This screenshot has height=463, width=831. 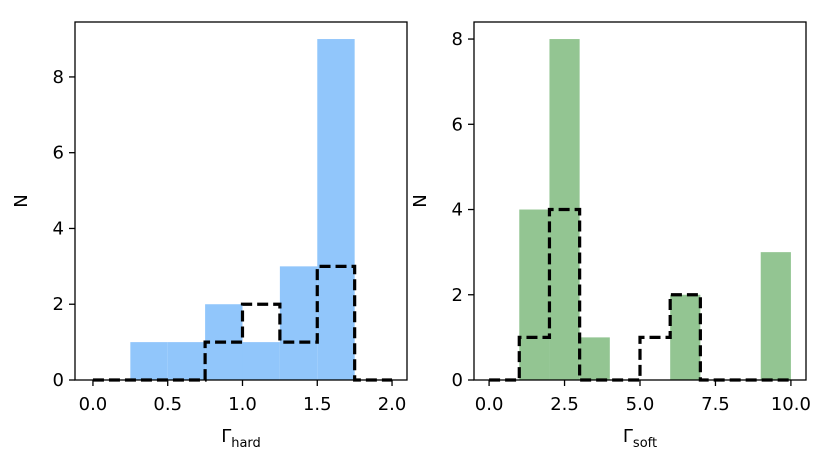 I want to click on panel1-x-axis-label: Γsoft, so click(x=640, y=438).